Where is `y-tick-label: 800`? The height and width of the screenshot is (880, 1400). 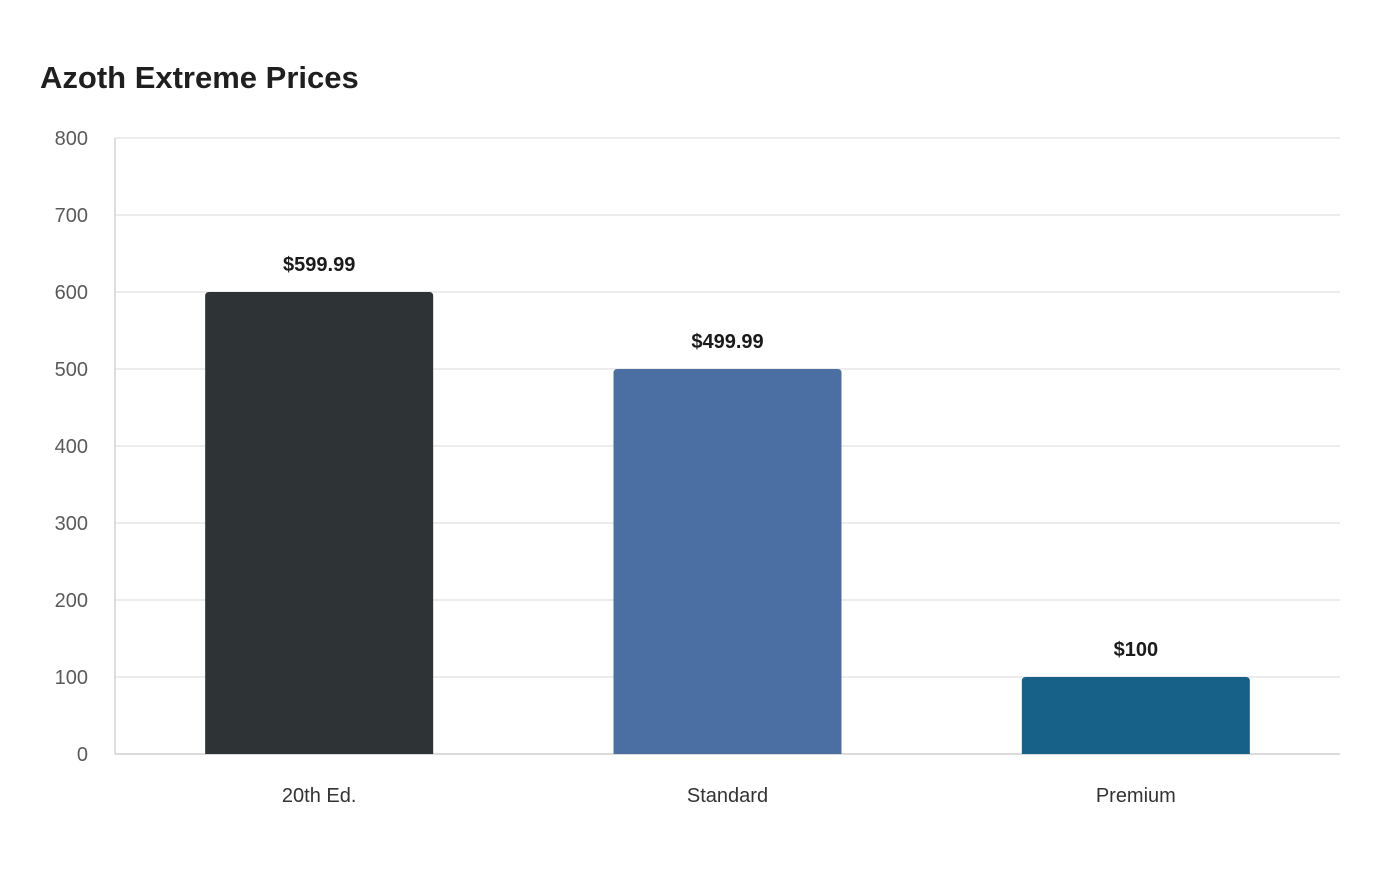 y-tick-label: 800 is located at coordinates (71, 139).